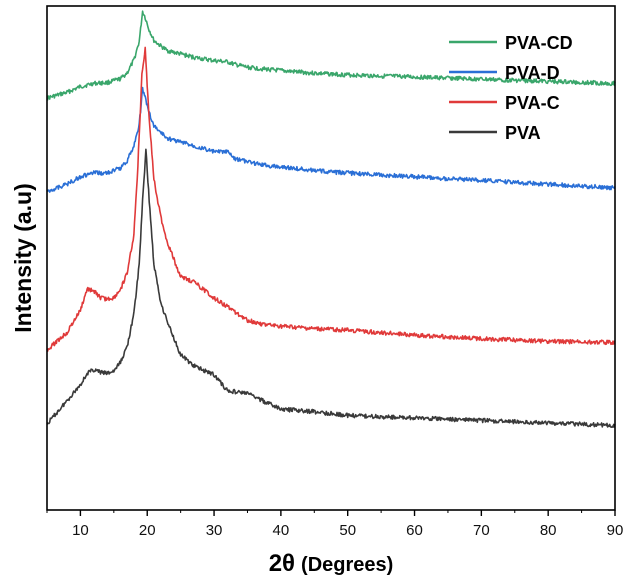 This screenshot has height=577, width=628. I want to click on x-tick-label-40: 40, so click(281, 530).